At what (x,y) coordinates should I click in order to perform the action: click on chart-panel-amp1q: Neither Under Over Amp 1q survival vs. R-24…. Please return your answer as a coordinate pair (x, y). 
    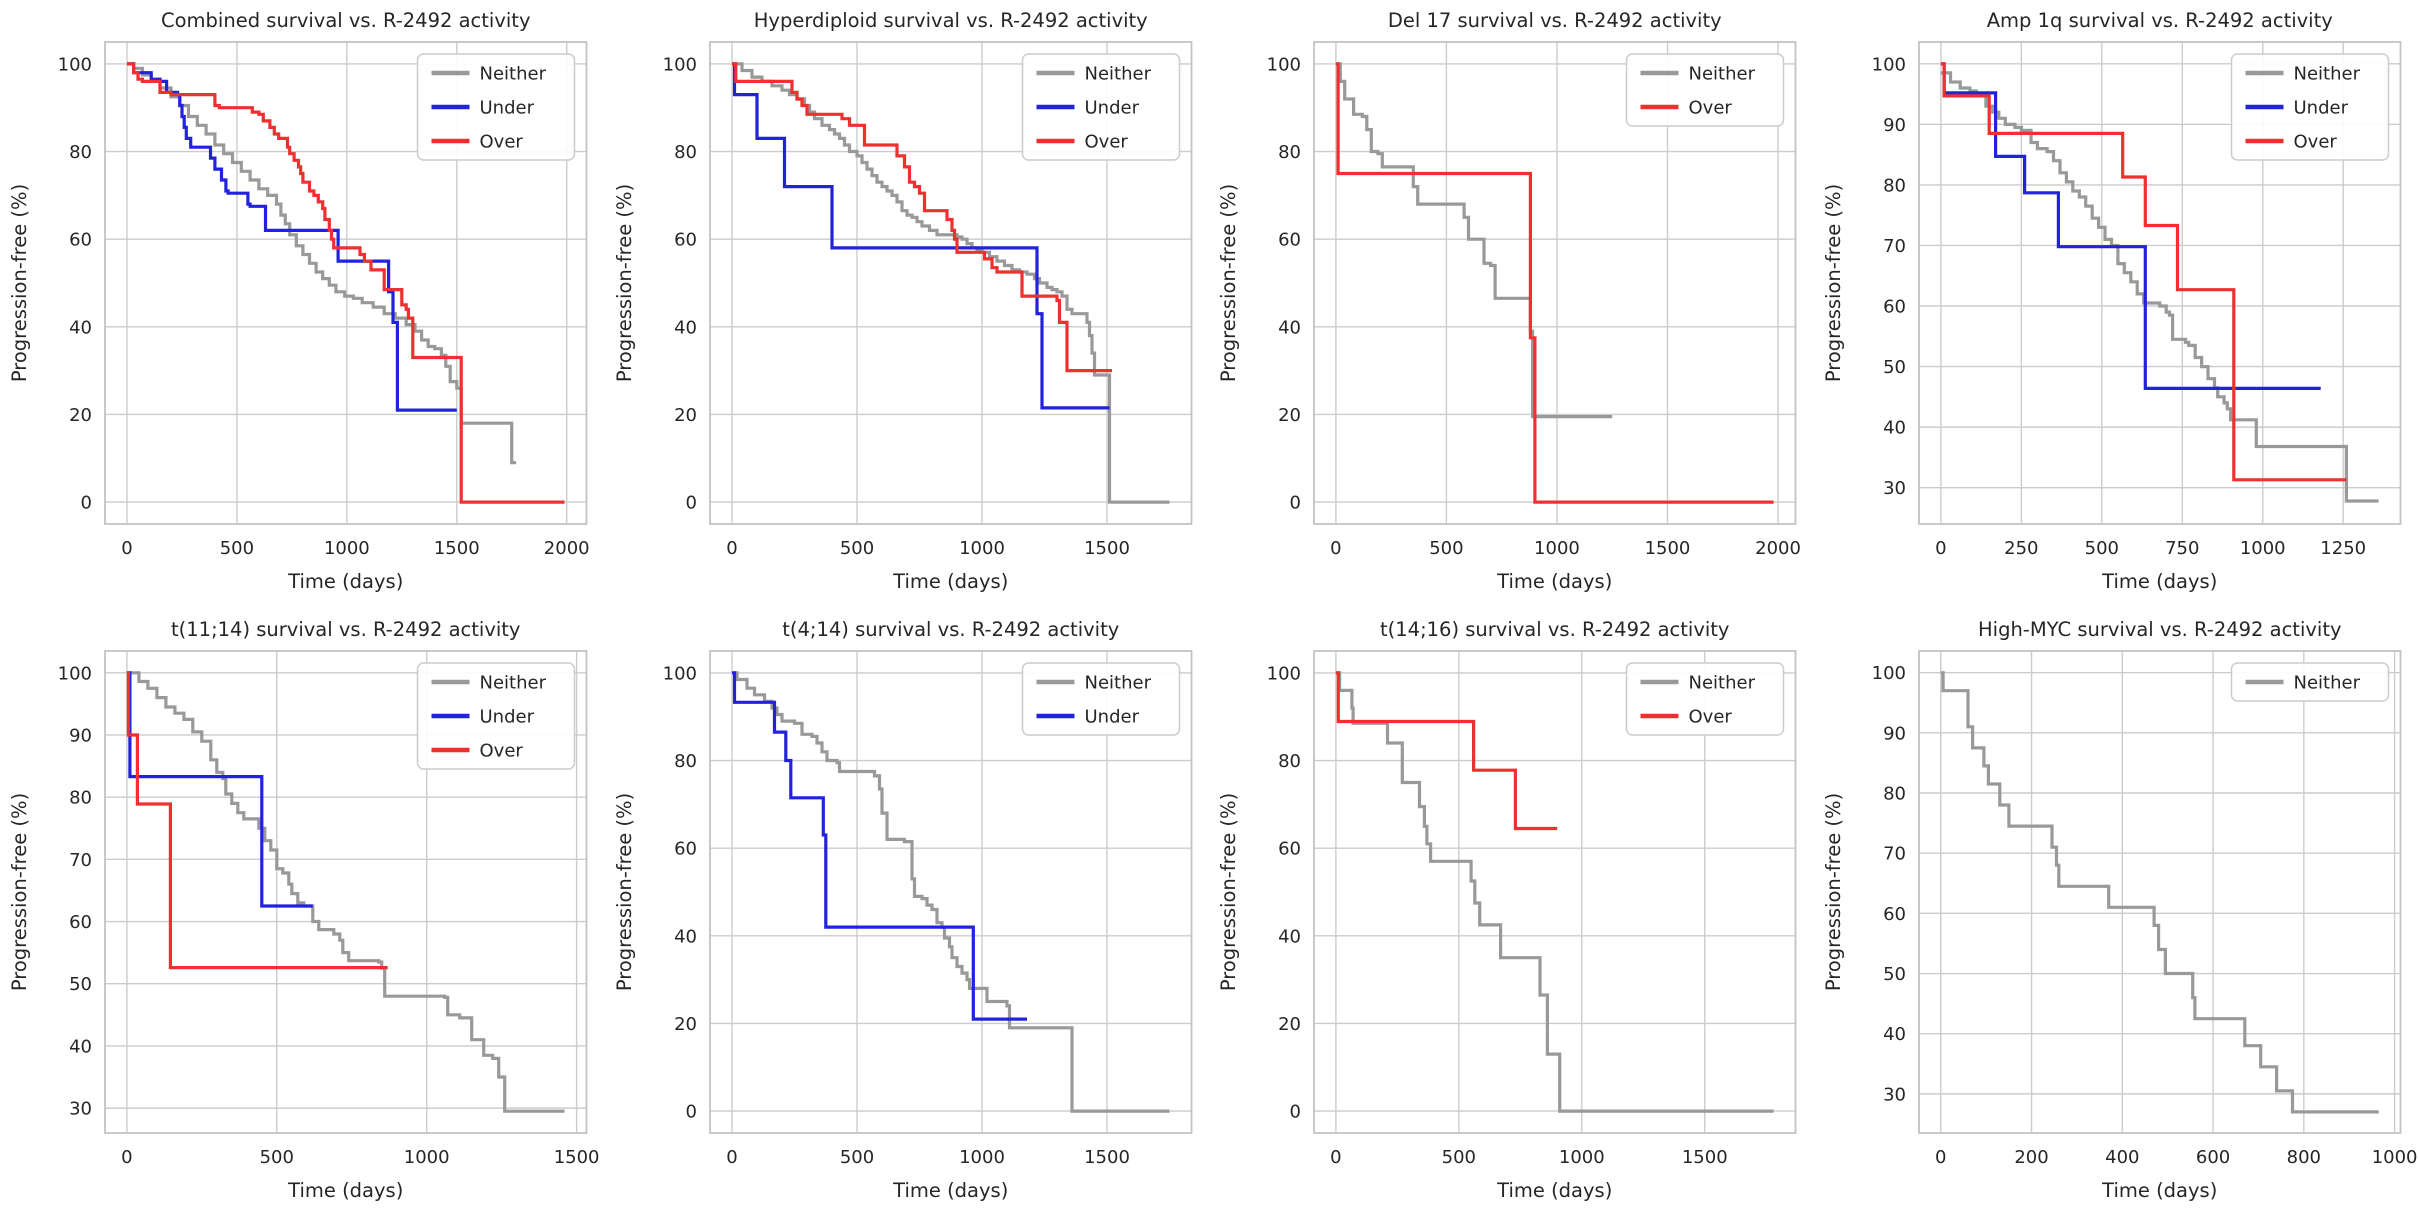
    Looking at the image, I should click on (2116, 304).